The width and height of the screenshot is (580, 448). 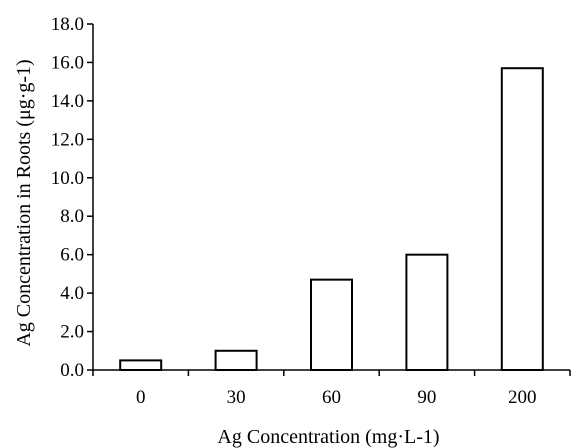 What do you see at coordinates (72, 216) in the screenshot?
I see `y-tick-label: 8.0` at bounding box center [72, 216].